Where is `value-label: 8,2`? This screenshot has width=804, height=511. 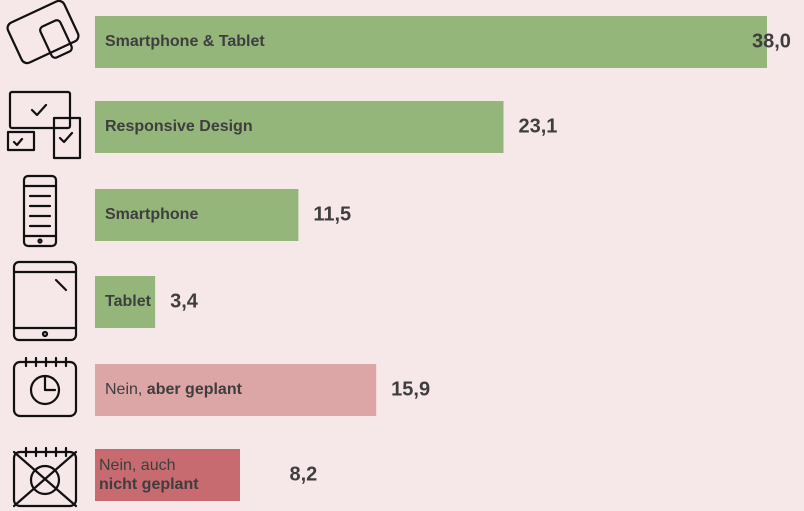
value-label: 8,2 is located at coordinates (304, 474).